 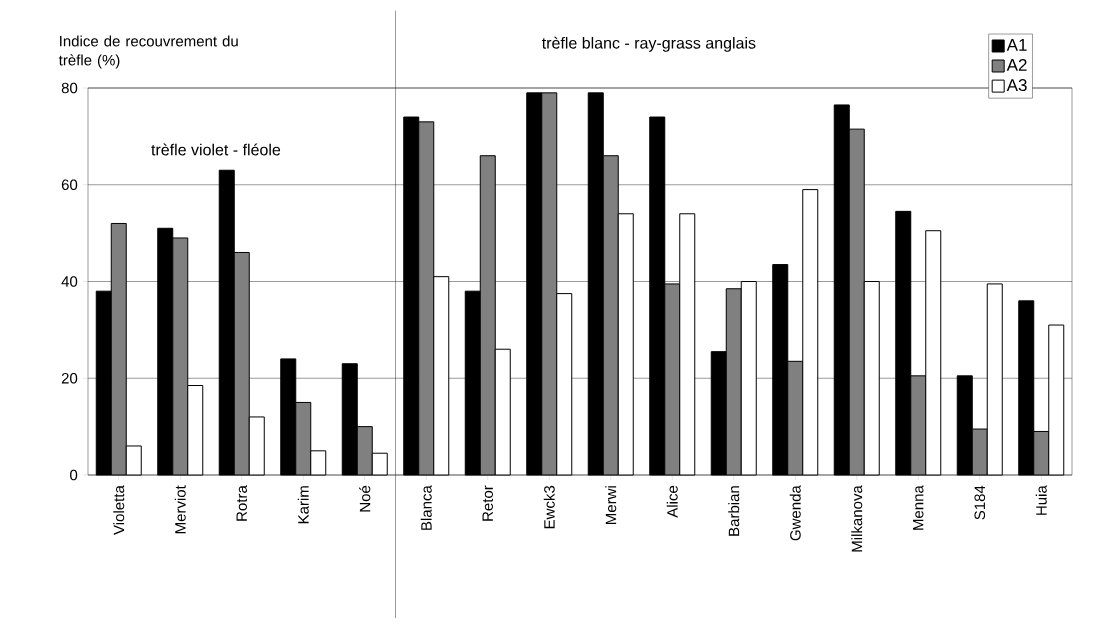 What do you see at coordinates (672, 501) in the screenshot?
I see `x-tick-label: Alice` at bounding box center [672, 501].